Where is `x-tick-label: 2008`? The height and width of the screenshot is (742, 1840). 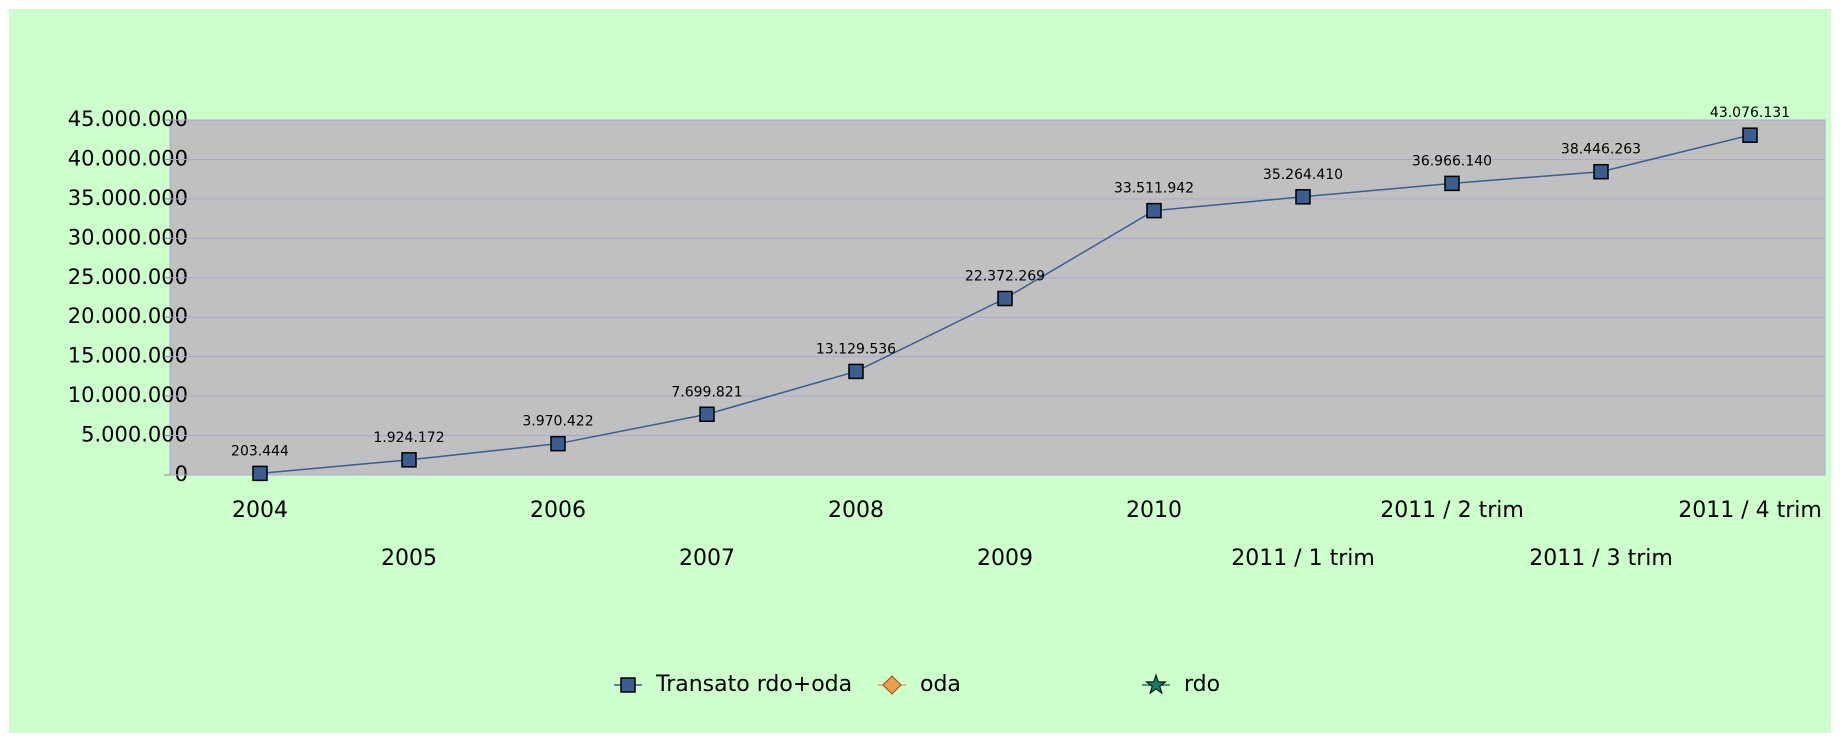
x-tick-label: 2008 is located at coordinates (856, 510).